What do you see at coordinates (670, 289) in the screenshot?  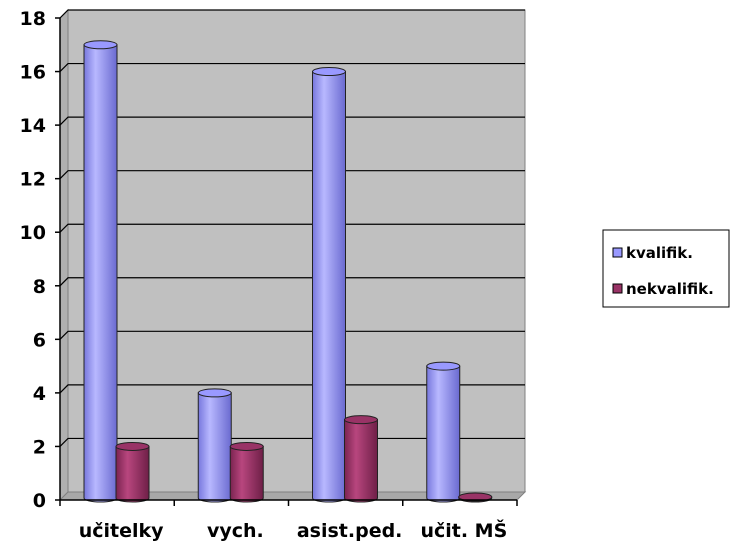 I see `legend-label: nekvalifik.` at bounding box center [670, 289].